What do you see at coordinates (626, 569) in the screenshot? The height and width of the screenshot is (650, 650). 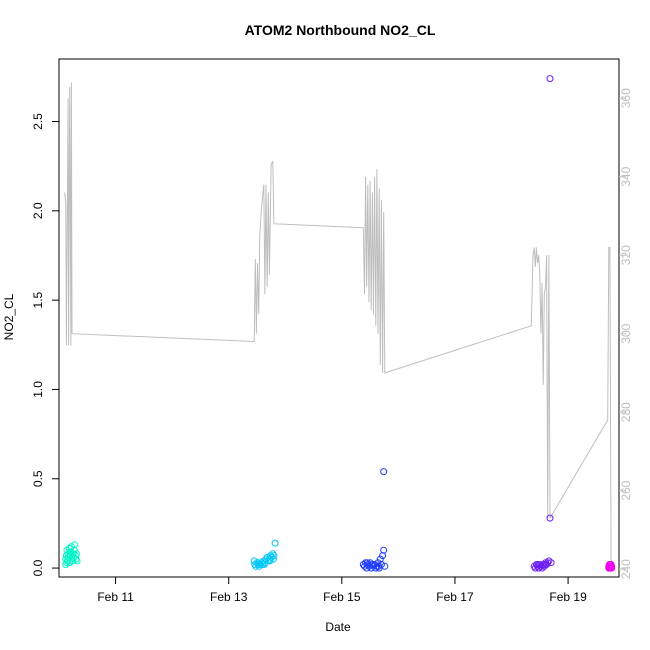 I see `y-right-tick-label: 240` at bounding box center [626, 569].